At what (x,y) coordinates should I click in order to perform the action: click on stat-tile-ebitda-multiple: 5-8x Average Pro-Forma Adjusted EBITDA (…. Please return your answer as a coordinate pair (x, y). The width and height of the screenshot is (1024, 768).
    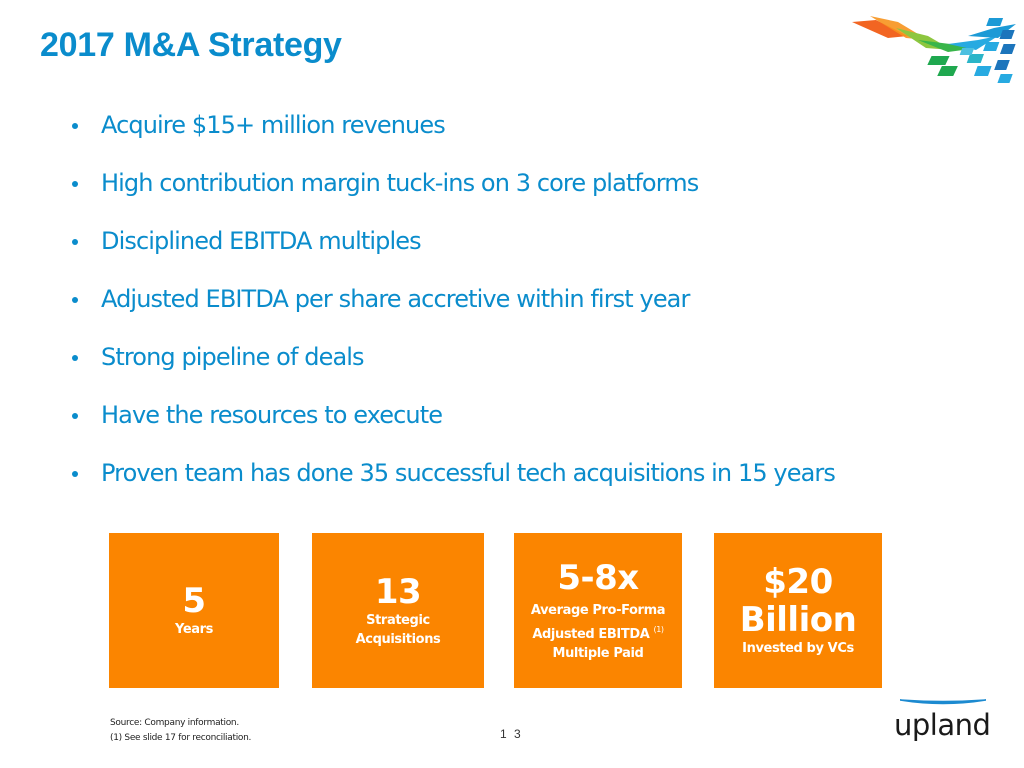
    Looking at the image, I should click on (598, 610).